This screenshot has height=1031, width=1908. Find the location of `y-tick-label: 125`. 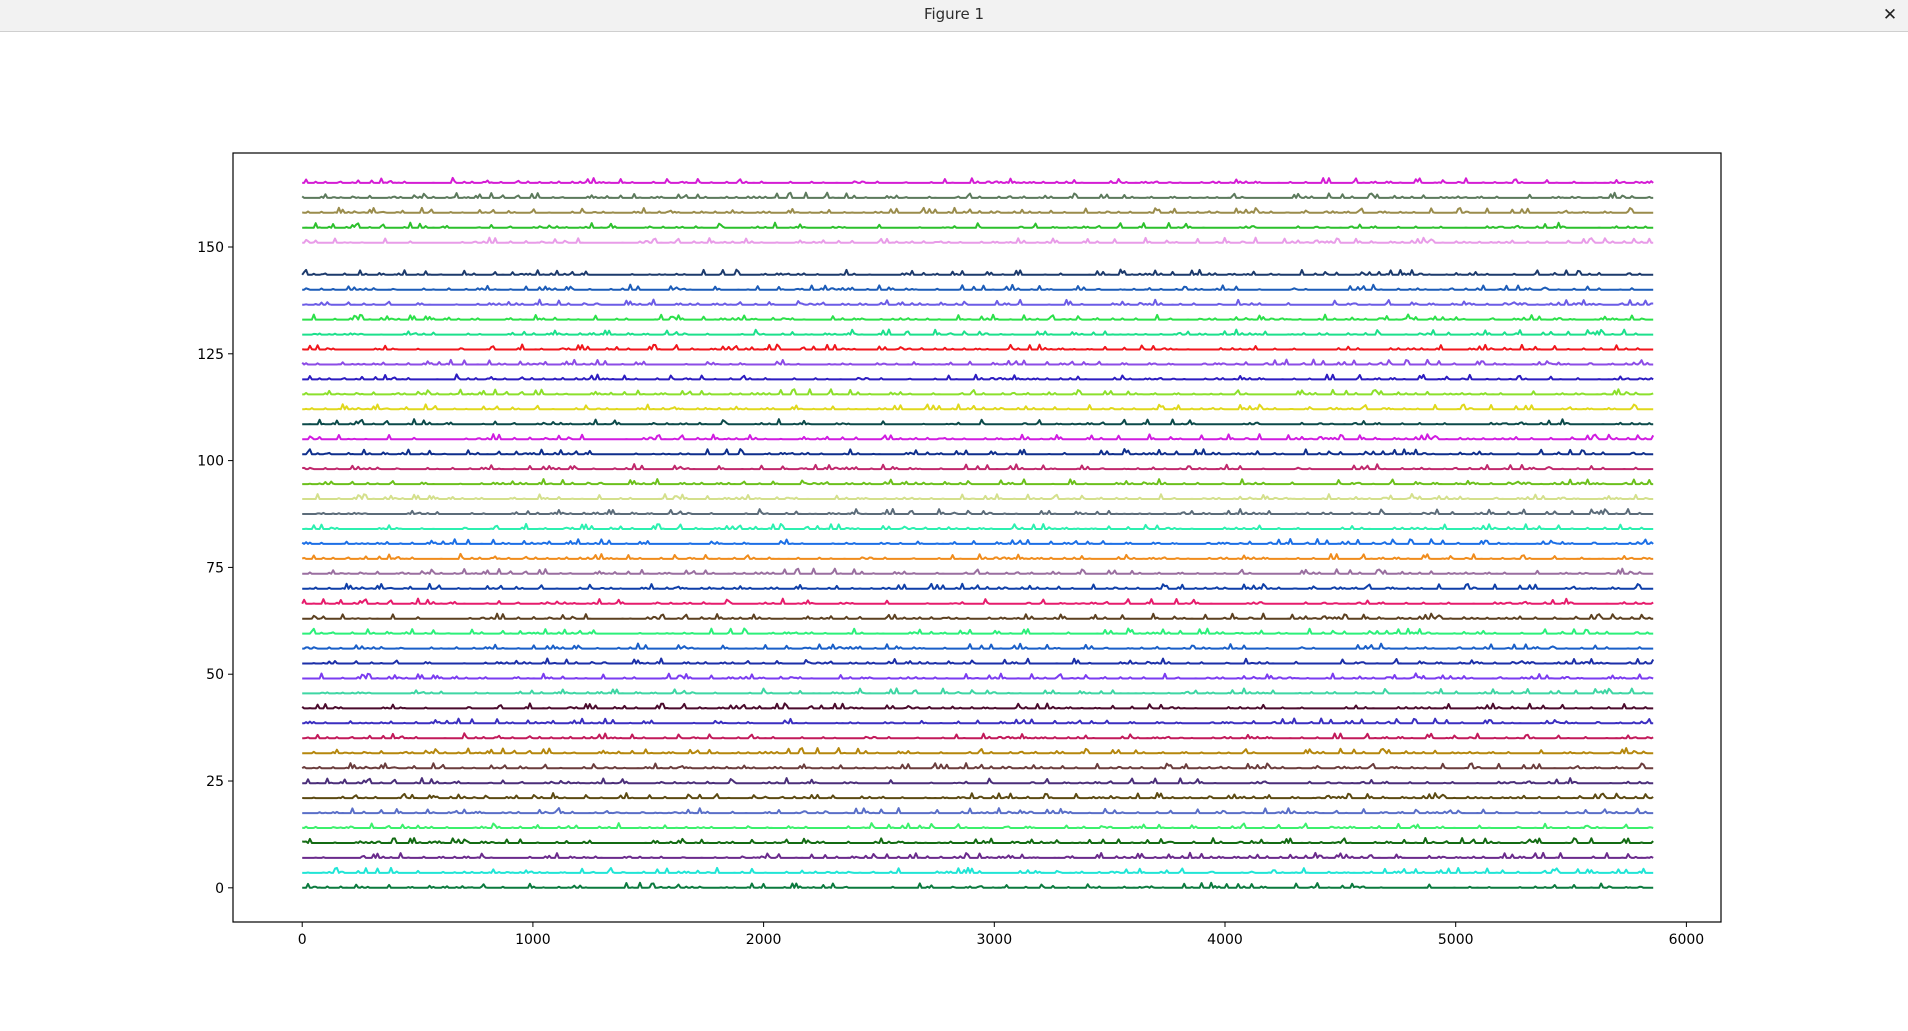

y-tick-label: 125 is located at coordinates (210, 355).